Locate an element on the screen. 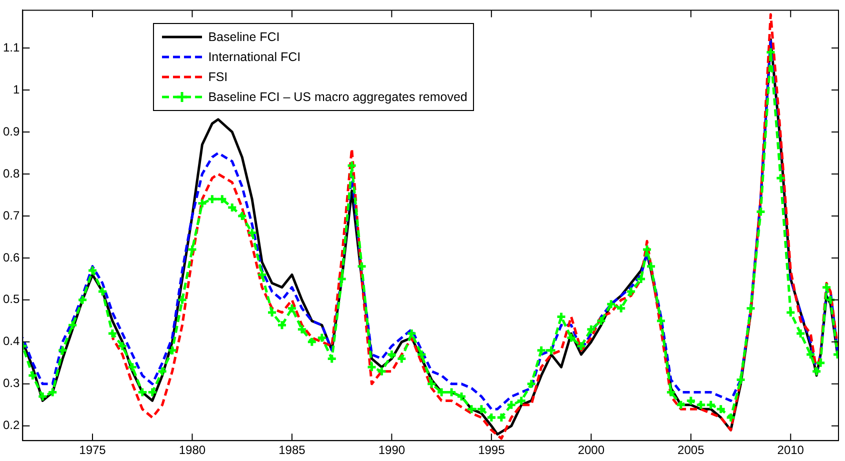 The image size is (845, 461). legend-label: Baseline FCI – US macro aggregates removed is located at coordinates (338, 97).